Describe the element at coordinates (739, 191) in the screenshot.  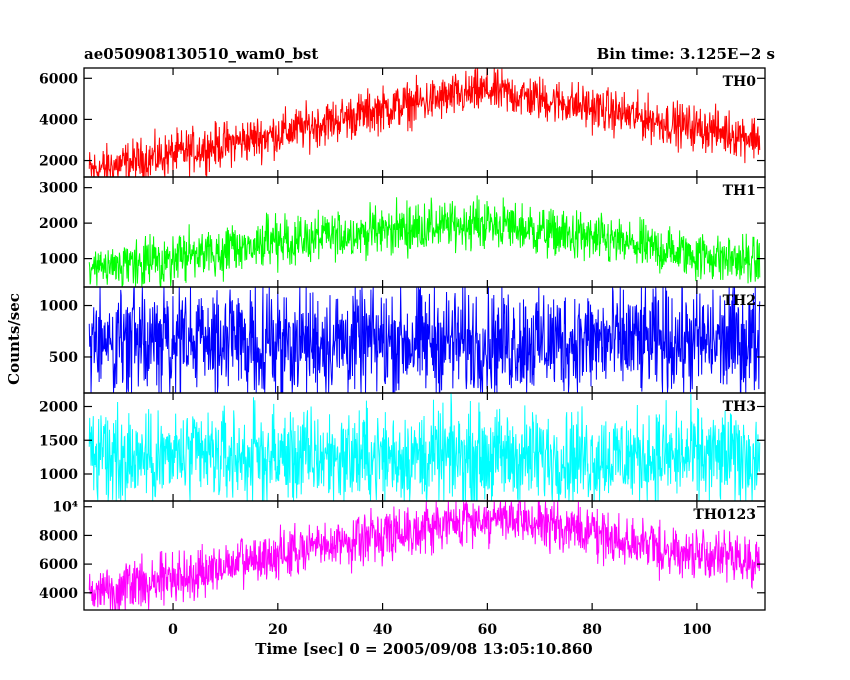
I see `panel-label-th1: TH1` at that location.